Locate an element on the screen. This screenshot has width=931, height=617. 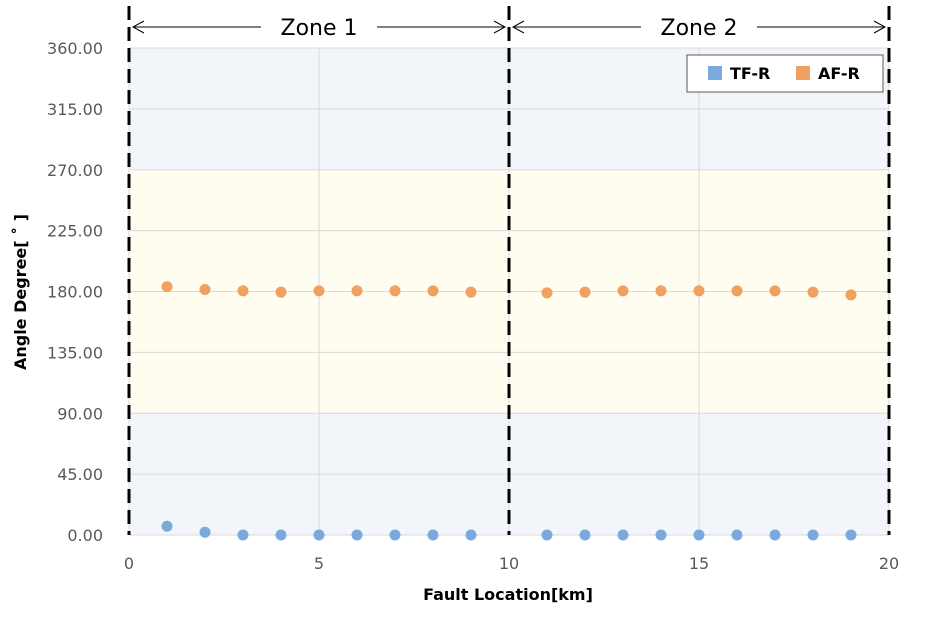
x-tick-label: 20 is located at coordinates (889, 563).